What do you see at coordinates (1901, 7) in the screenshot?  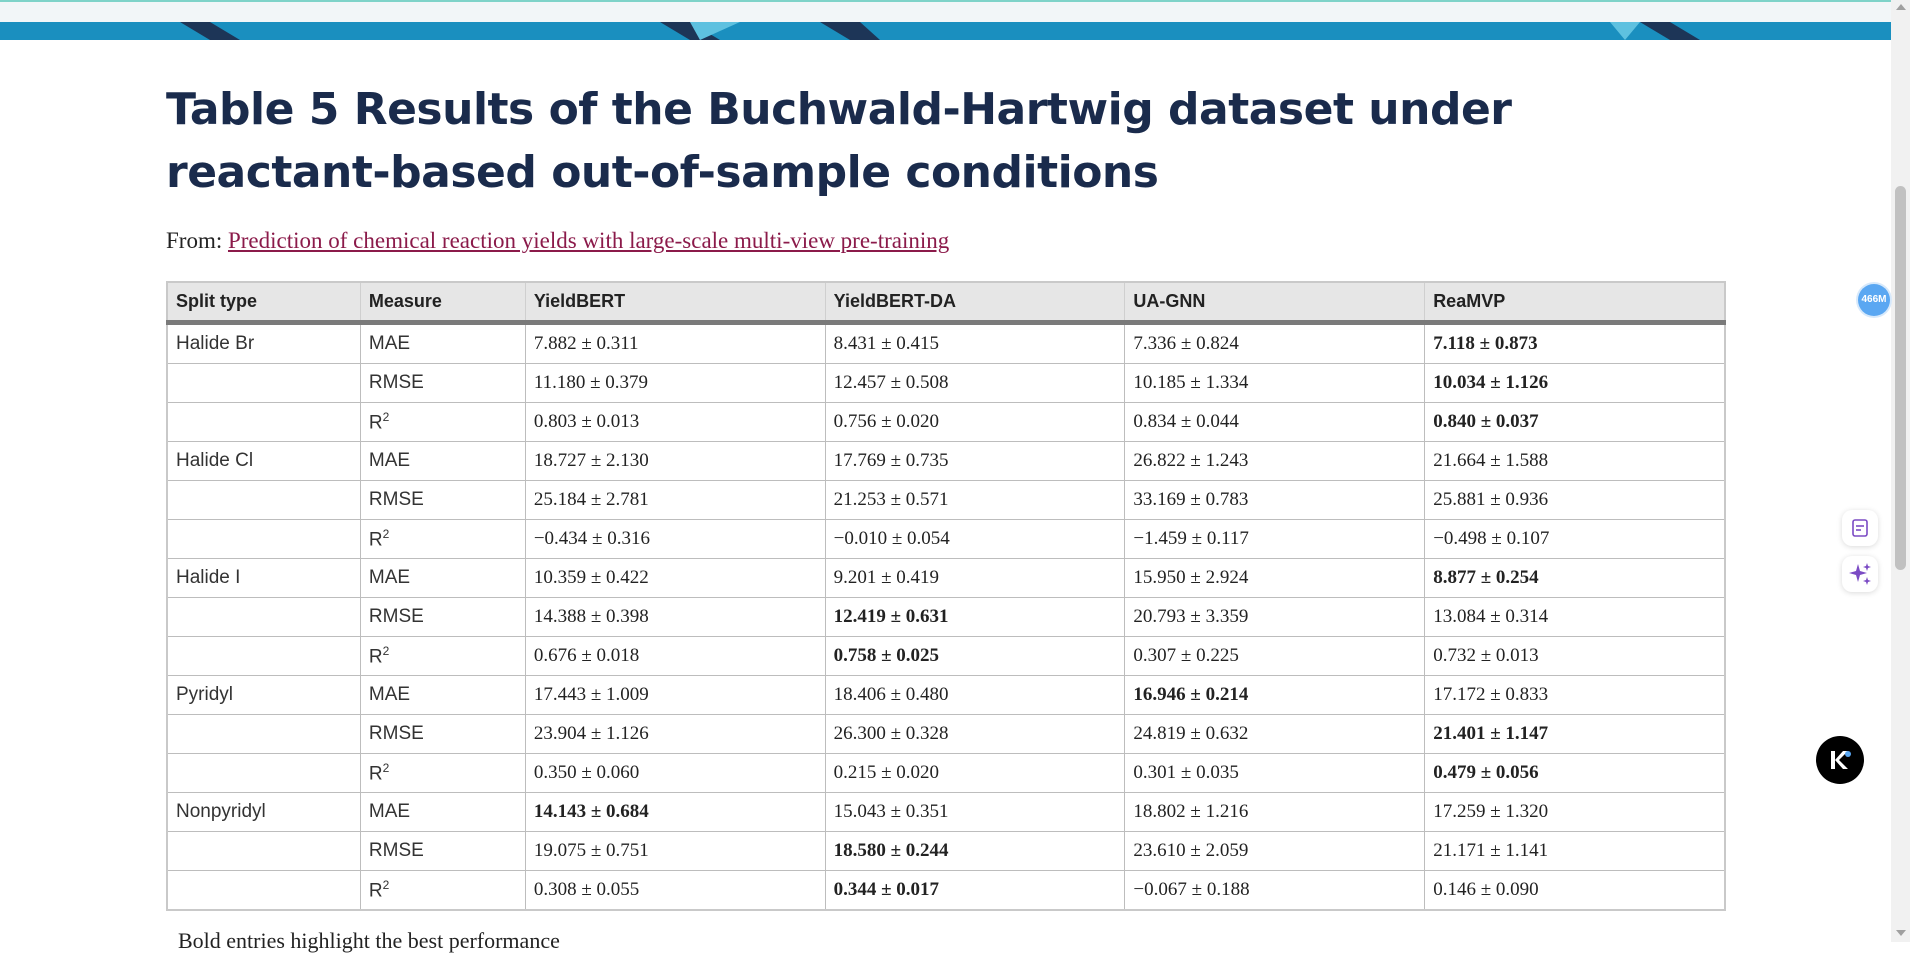 I see `scroll-up-icon` at bounding box center [1901, 7].